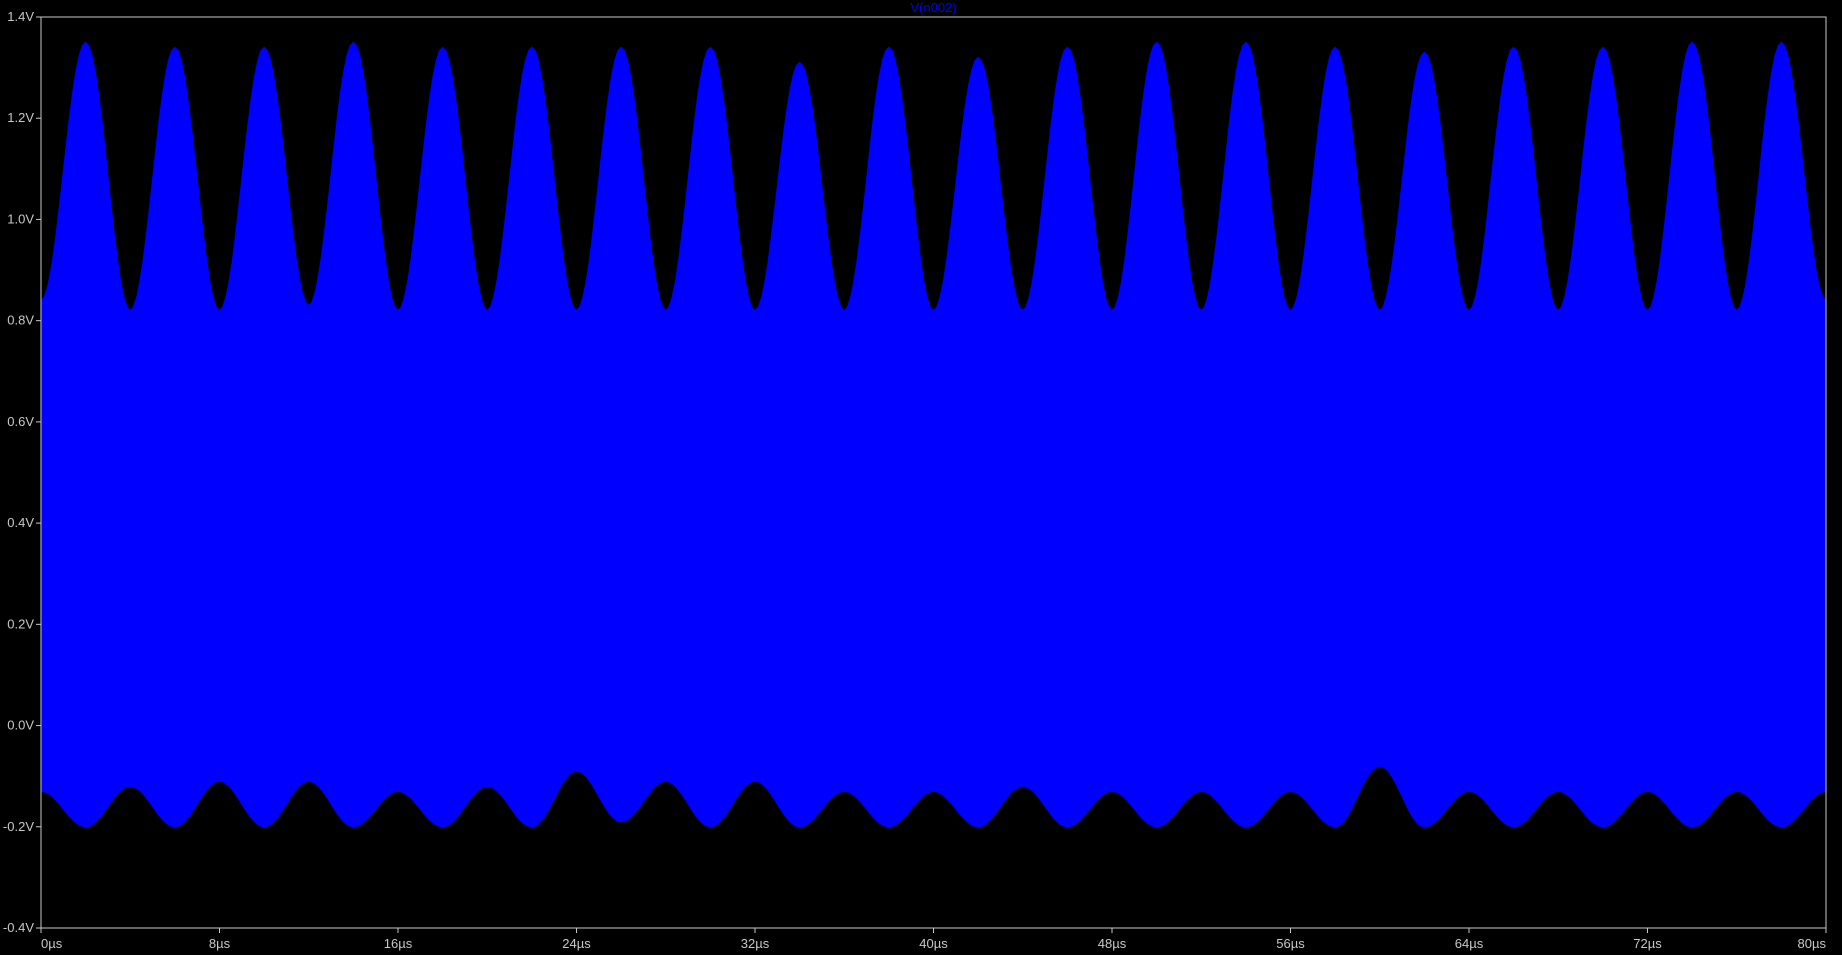 The image size is (1842, 955). Describe the element at coordinates (18, 826) in the screenshot. I see `y-tick-label: -0.2V` at that location.